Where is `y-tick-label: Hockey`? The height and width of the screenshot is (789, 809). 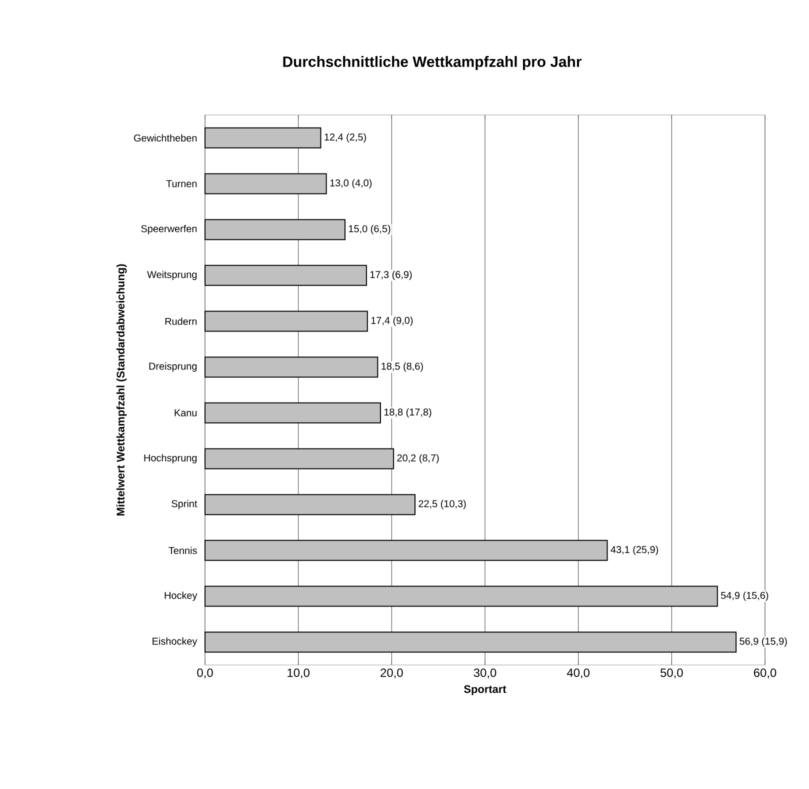 y-tick-label: Hockey is located at coordinates (181, 596).